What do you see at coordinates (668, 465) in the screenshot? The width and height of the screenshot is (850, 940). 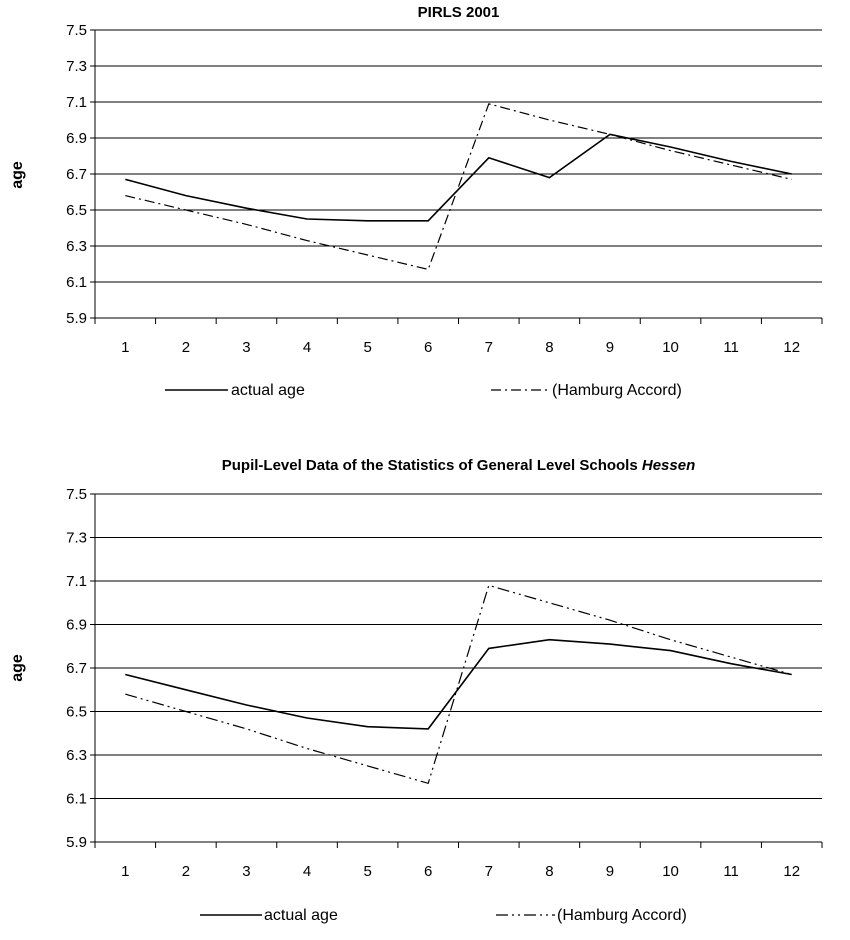 I see `chart-title-italic: Hessen` at bounding box center [668, 465].